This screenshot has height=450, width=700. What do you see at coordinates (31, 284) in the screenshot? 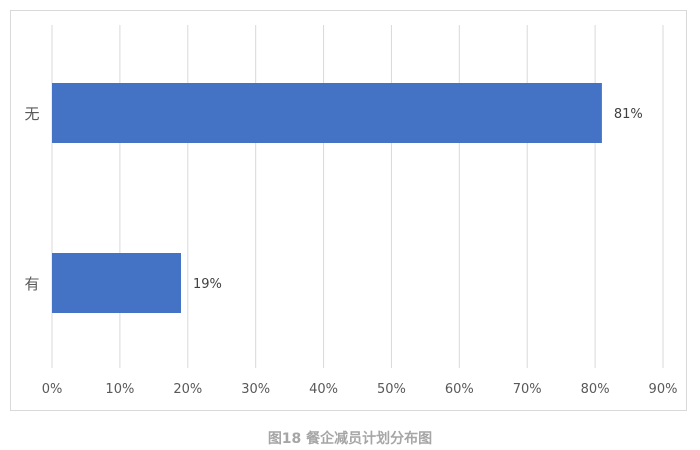
I see `category-label: 有` at bounding box center [31, 284].